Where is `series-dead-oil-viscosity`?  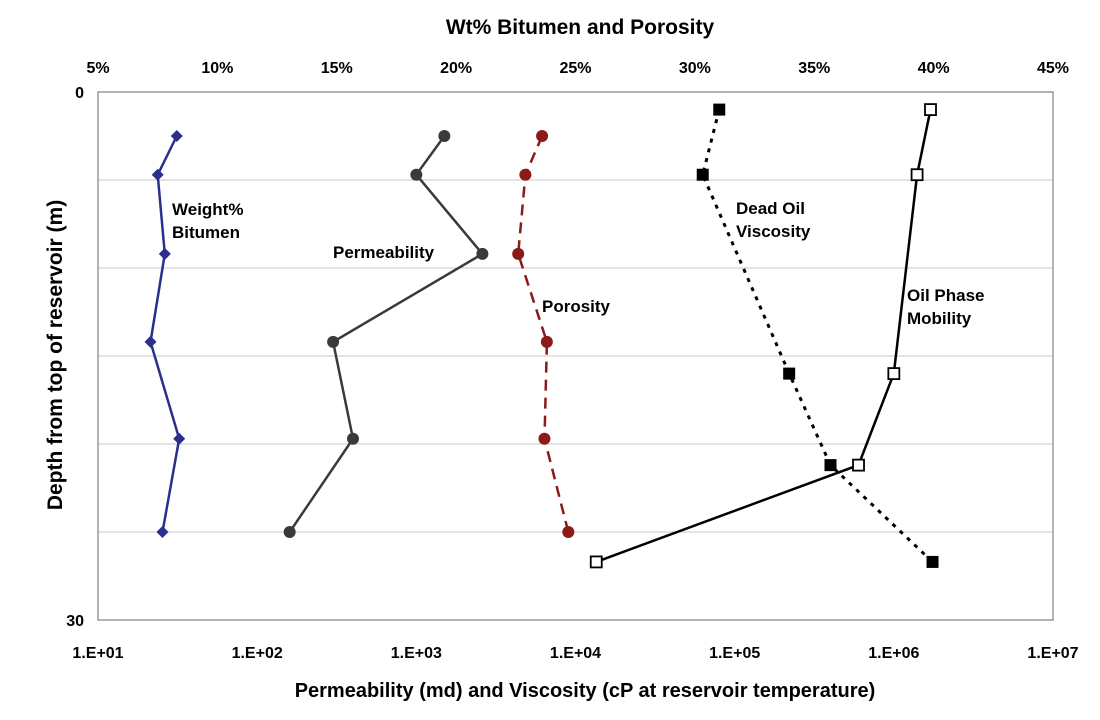
series-dead-oil-viscosity is located at coordinates (817, 335).